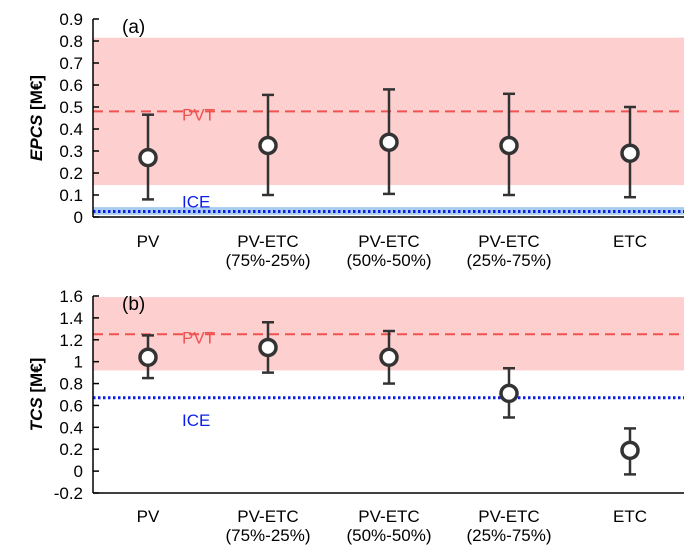 The image size is (684, 547). I want to click on y-axis-title: TCS [M€], so click(36, 395).